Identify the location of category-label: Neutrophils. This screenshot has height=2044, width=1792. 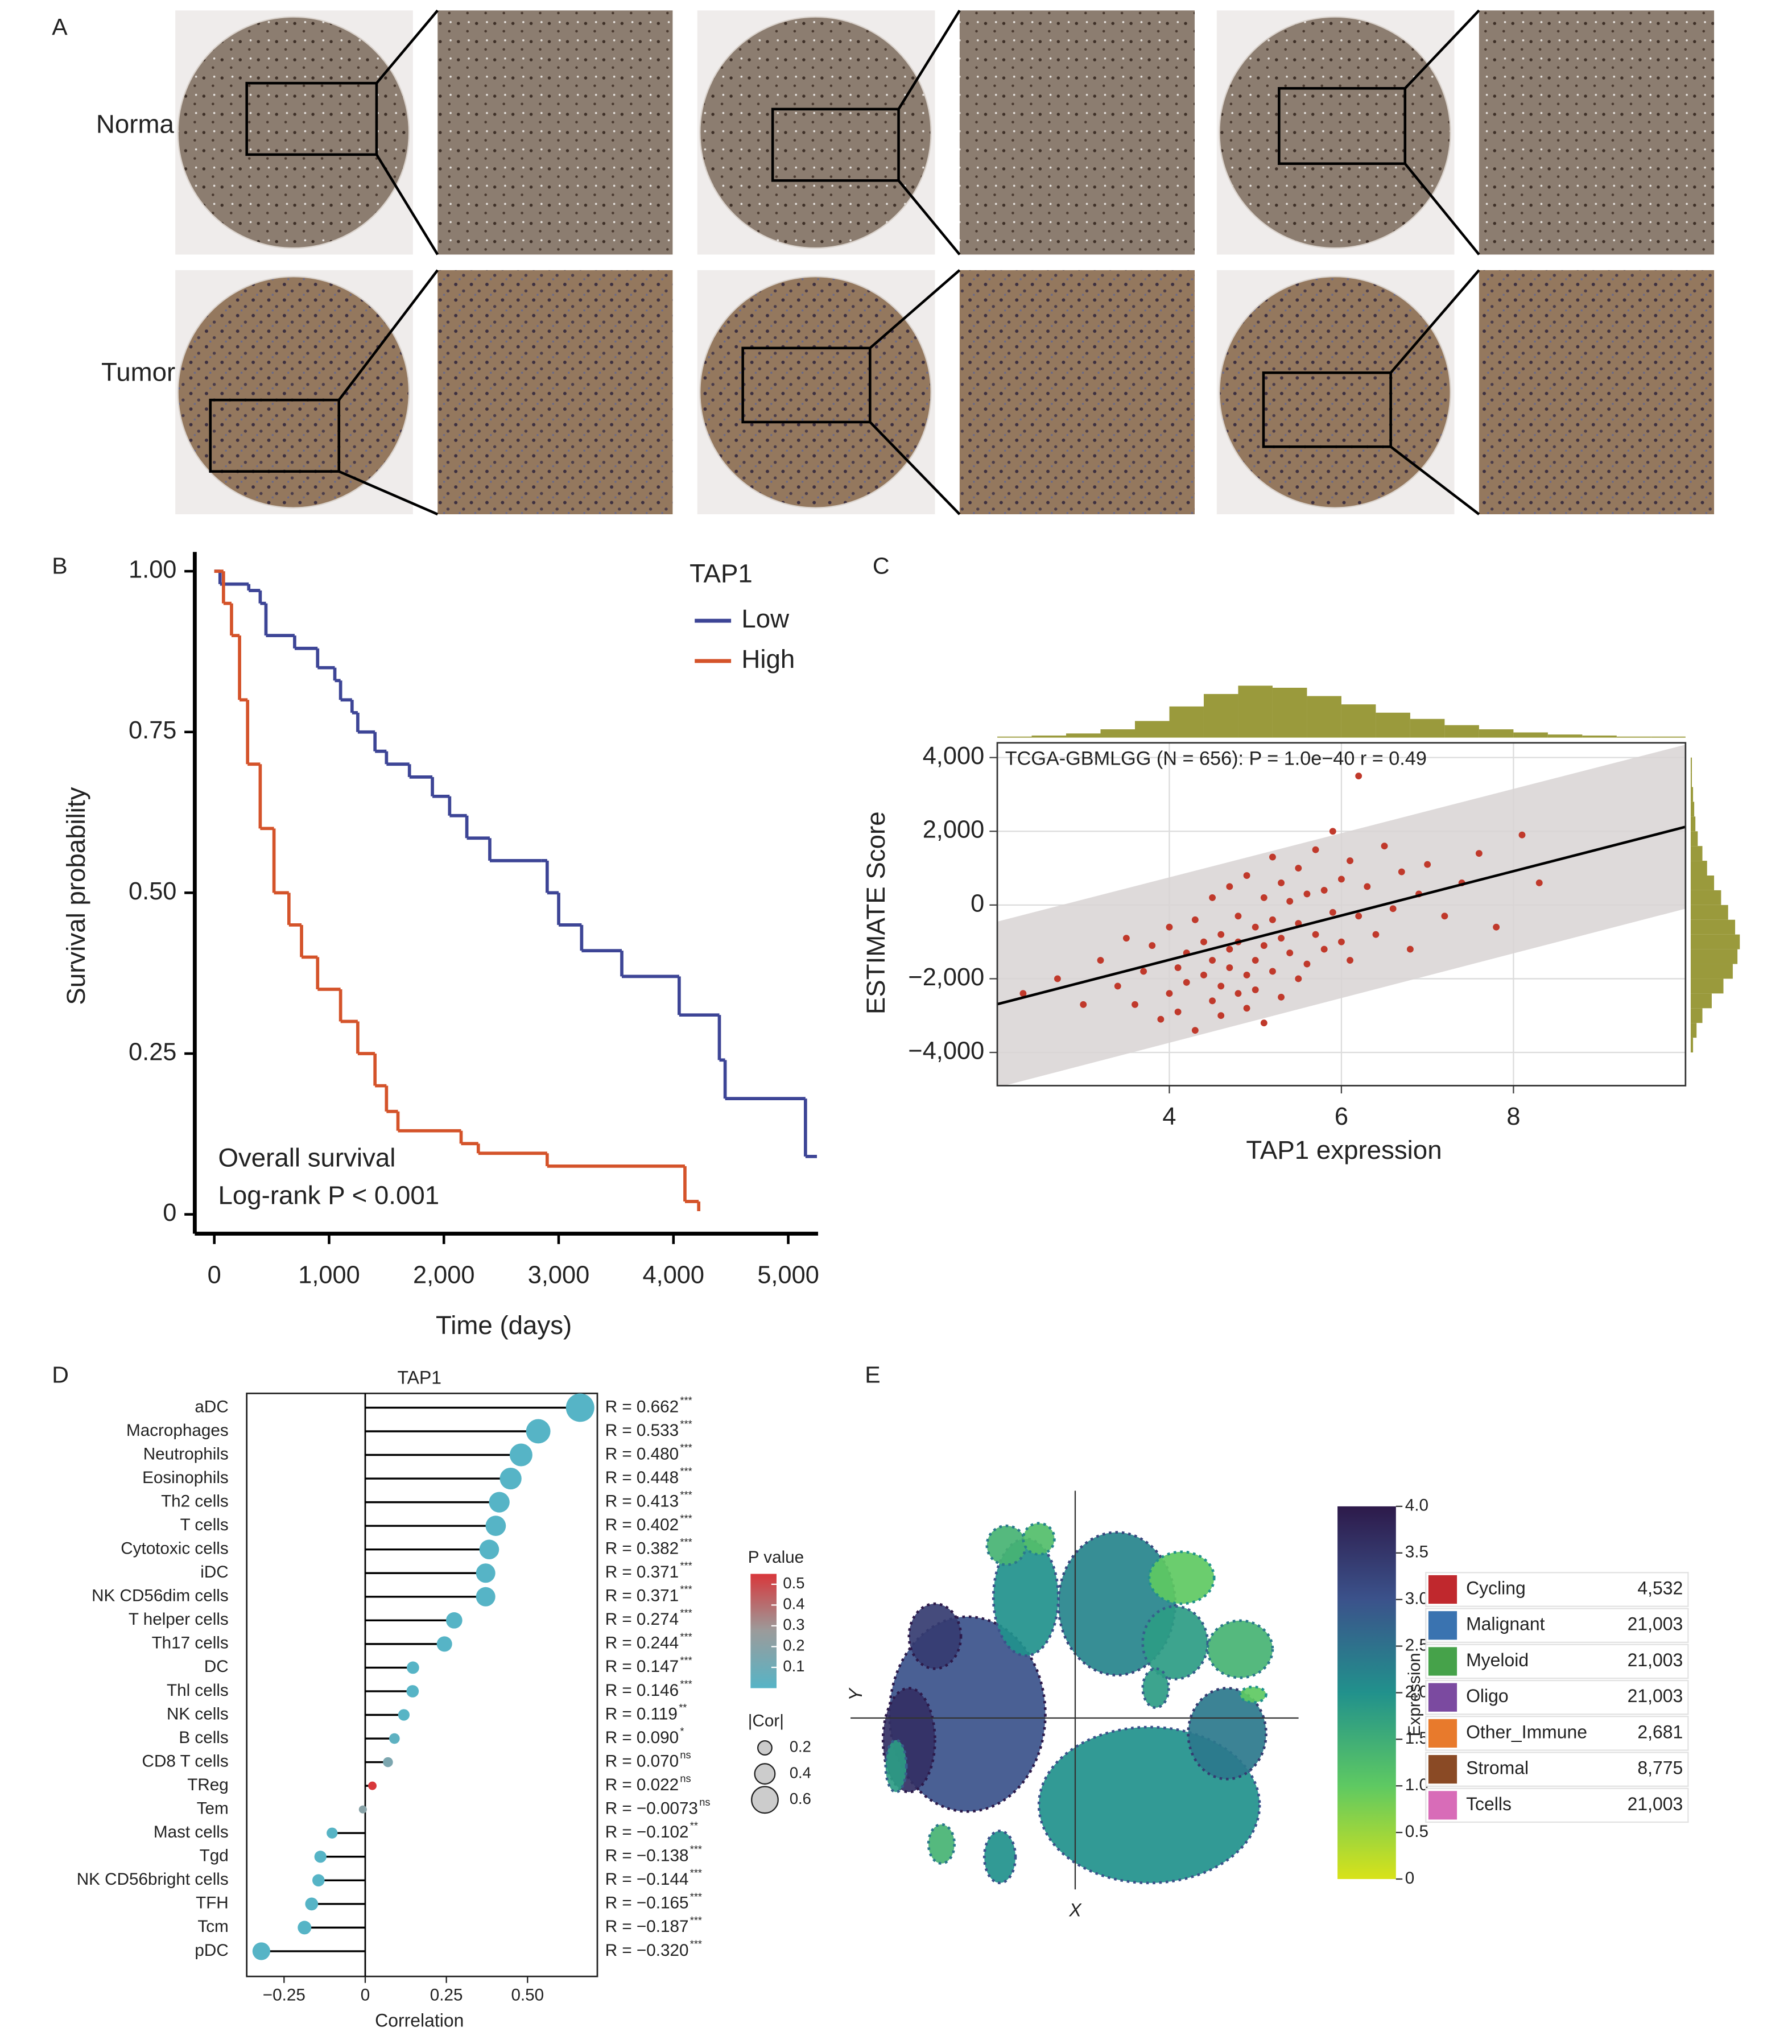
(186, 1453).